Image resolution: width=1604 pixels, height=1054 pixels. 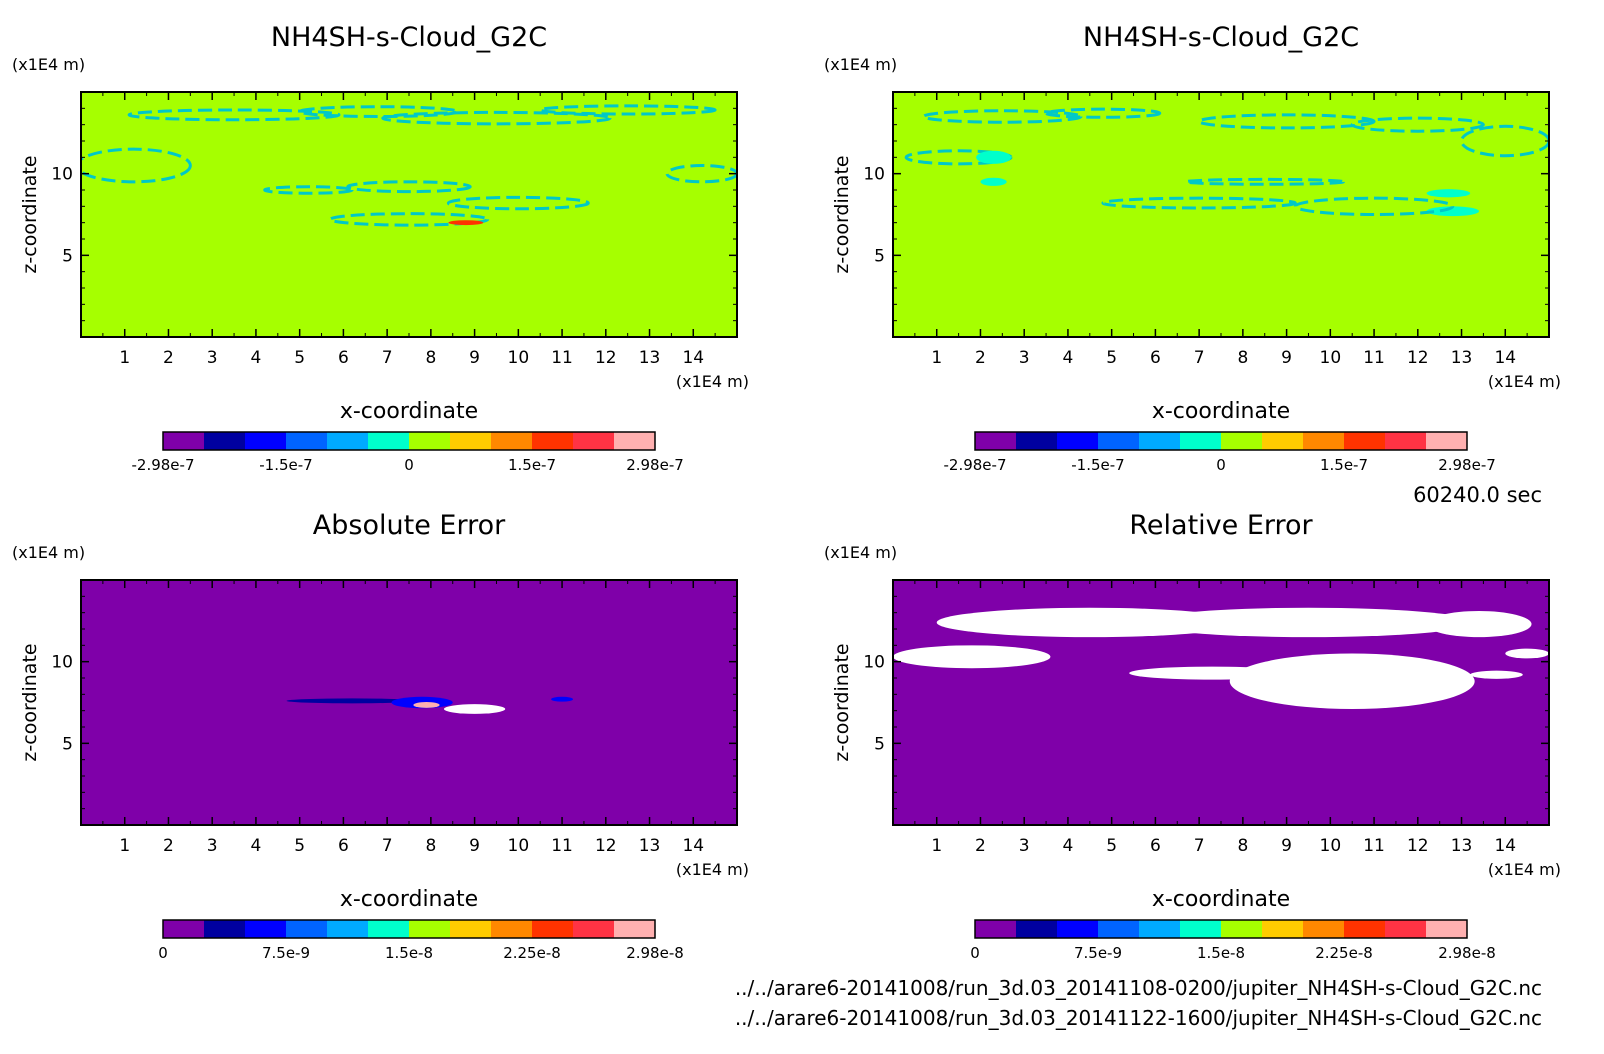 What do you see at coordinates (1467, 465) in the screenshot?
I see `colorbar-label: 2.98e-7` at bounding box center [1467, 465].